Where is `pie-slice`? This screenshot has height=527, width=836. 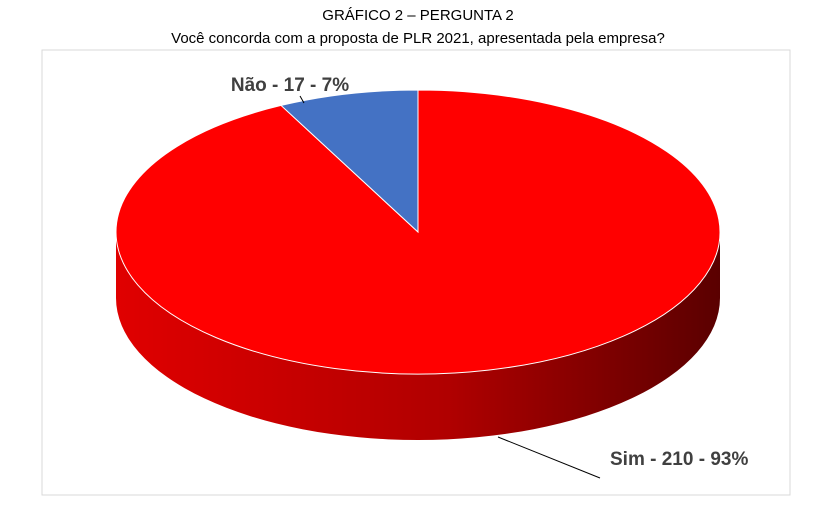
pie-slice is located at coordinates (349, 161).